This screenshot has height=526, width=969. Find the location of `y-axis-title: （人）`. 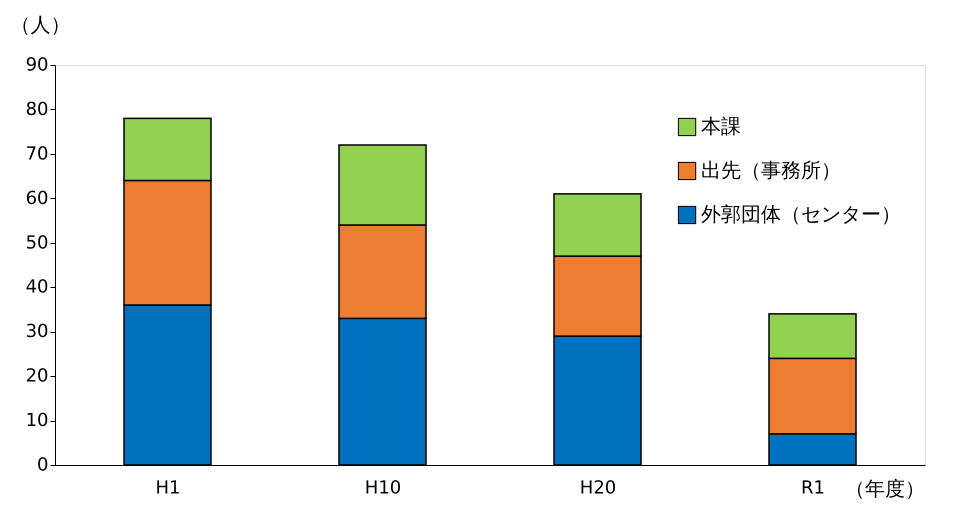

y-axis-title: （人） is located at coordinates (40, 24).